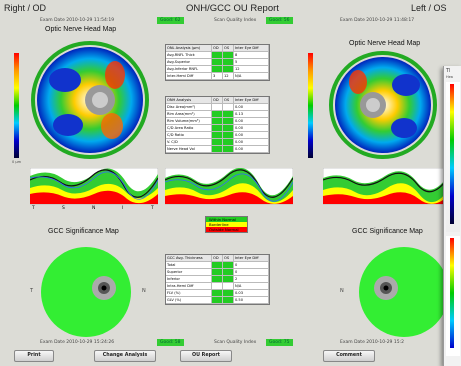 This screenshot has width=461, height=366. I want to click on rnfl-header-os: OS, so click(228, 48).